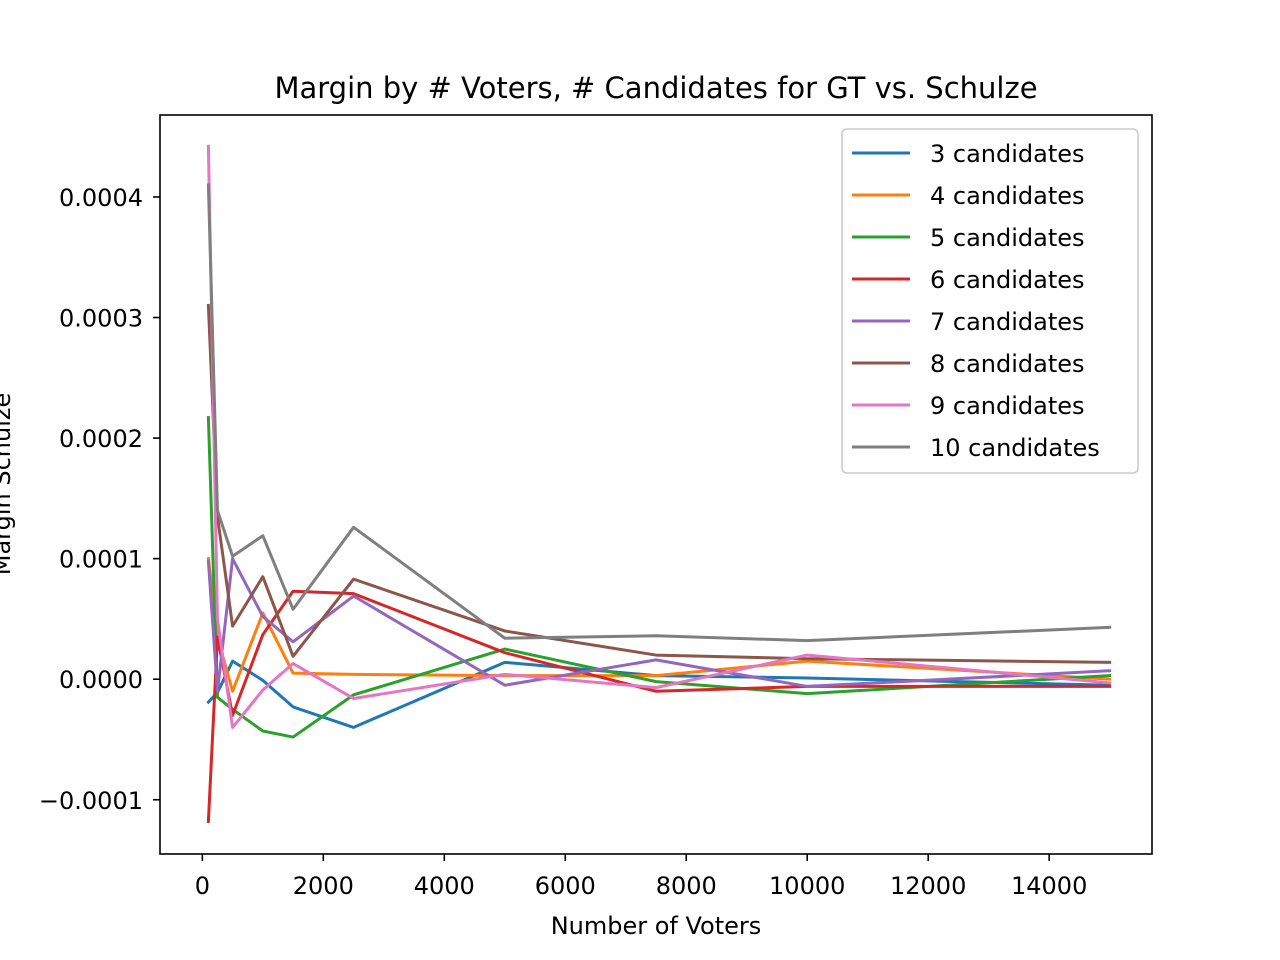 The image size is (1280, 960). I want to click on legend-label: 9 candidates, so click(1007, 406).